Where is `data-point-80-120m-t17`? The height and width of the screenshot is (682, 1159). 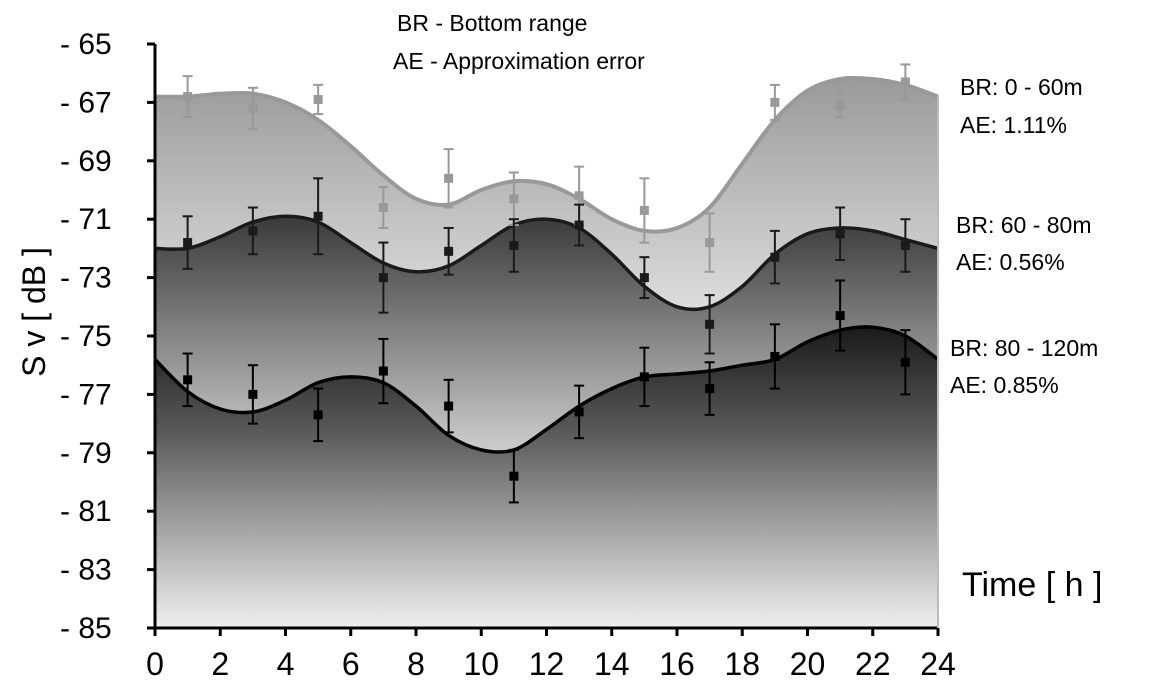 data-point-80-120m-t17 is located at coordinates (709, 388).